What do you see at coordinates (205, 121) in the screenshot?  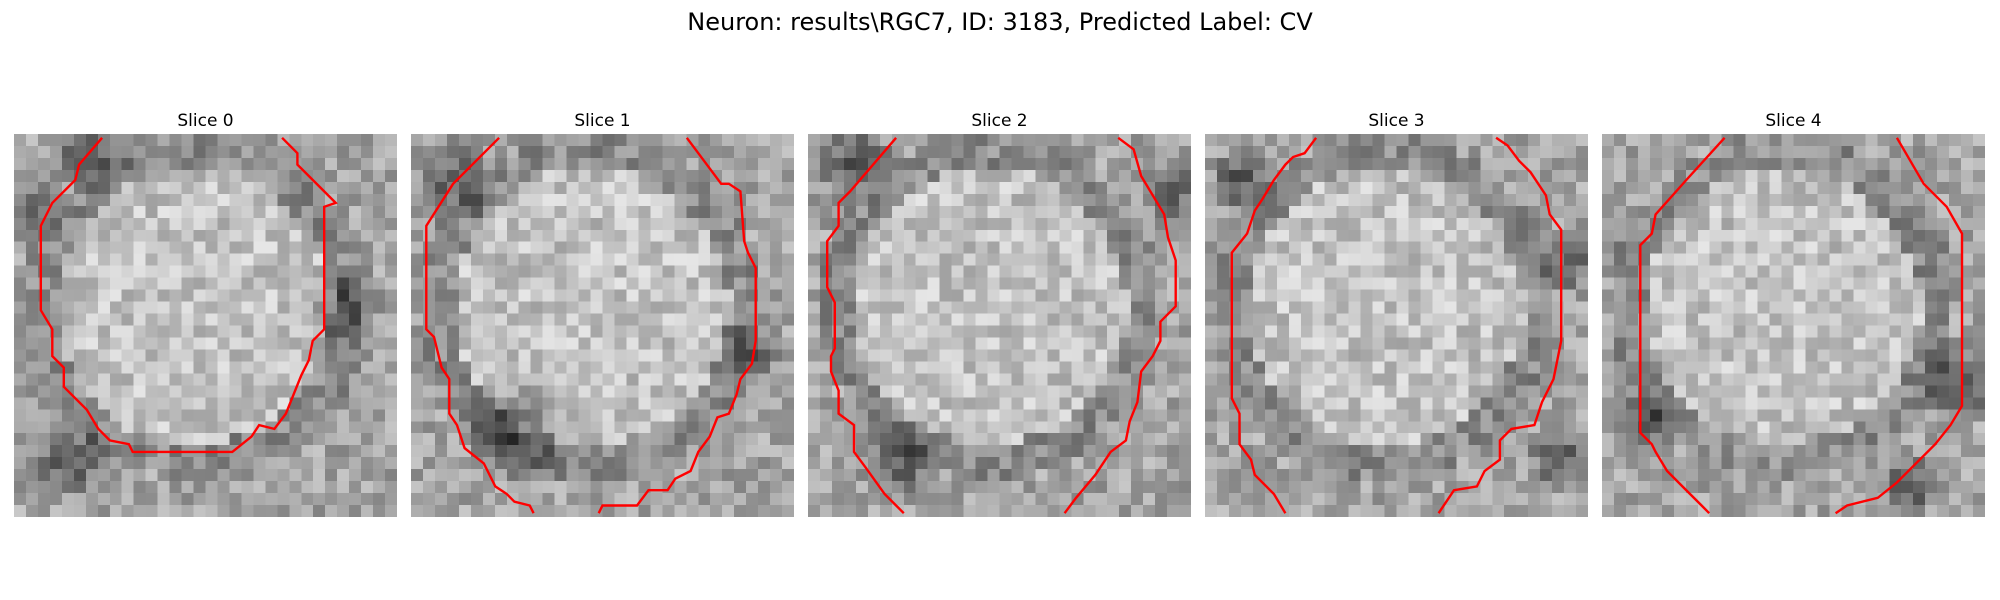 I see `slice-title: Slice 0` at bounding box center [205, 121].